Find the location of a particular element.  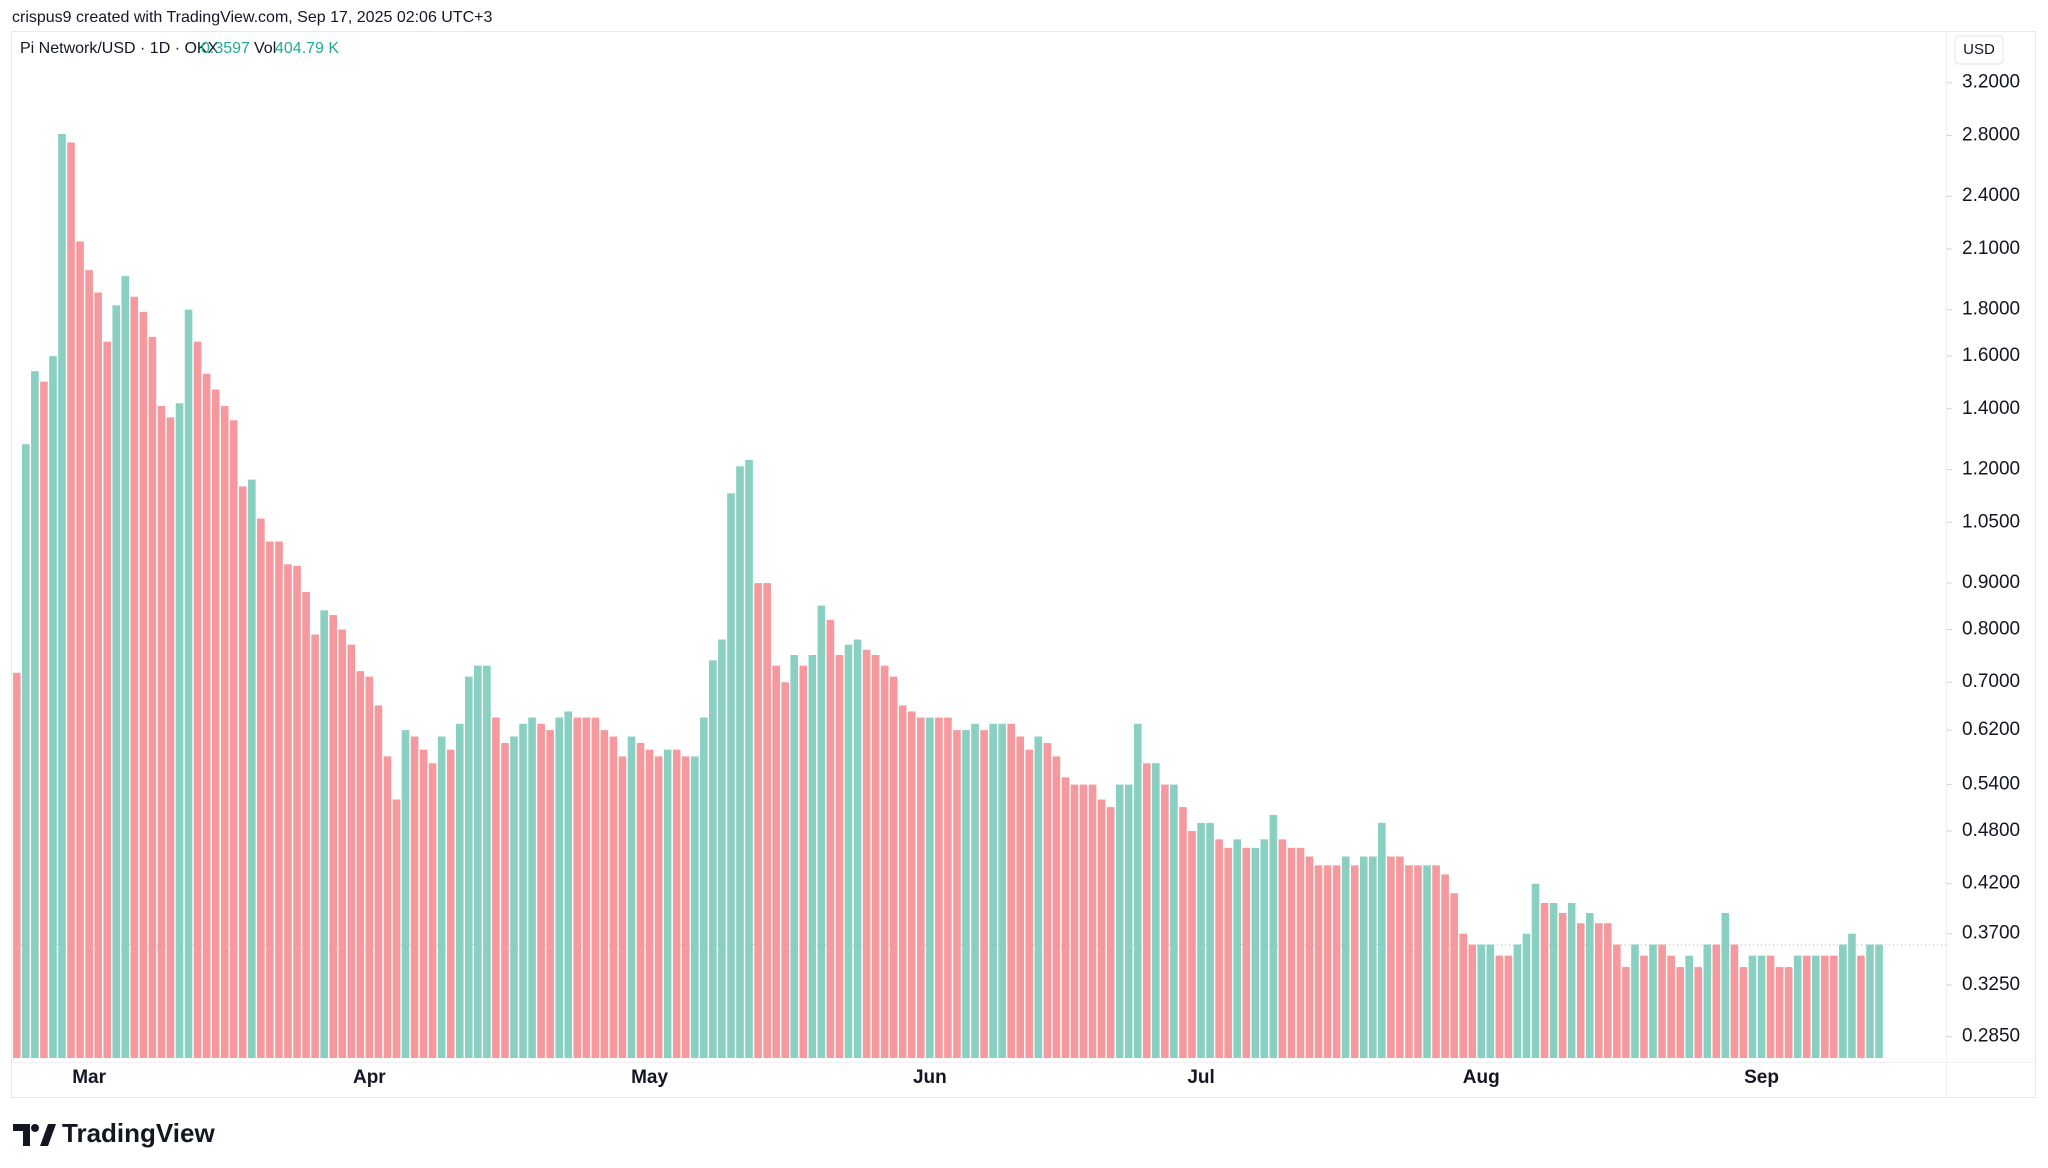

x-tick-label: Apr is located at coordinates (369, 1077).